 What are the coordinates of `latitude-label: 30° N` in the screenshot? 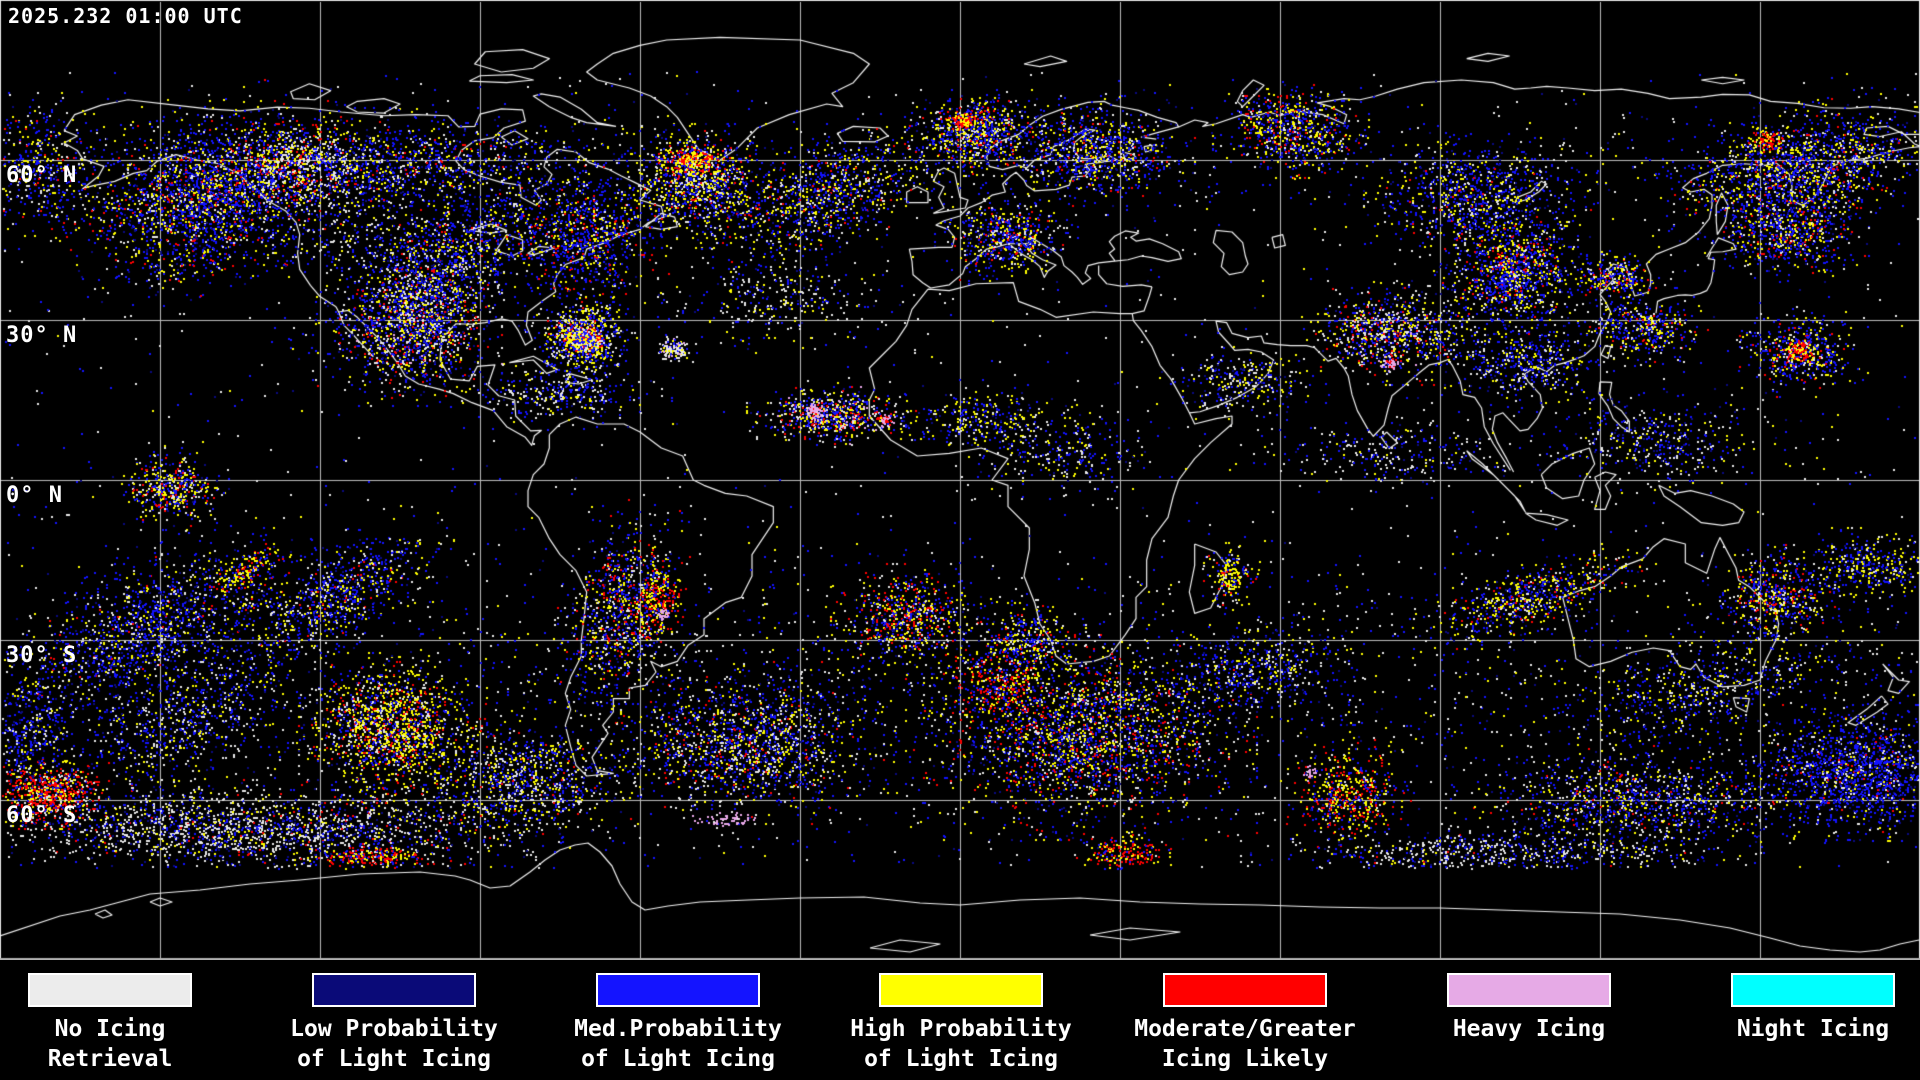 It's located at (42, 335).